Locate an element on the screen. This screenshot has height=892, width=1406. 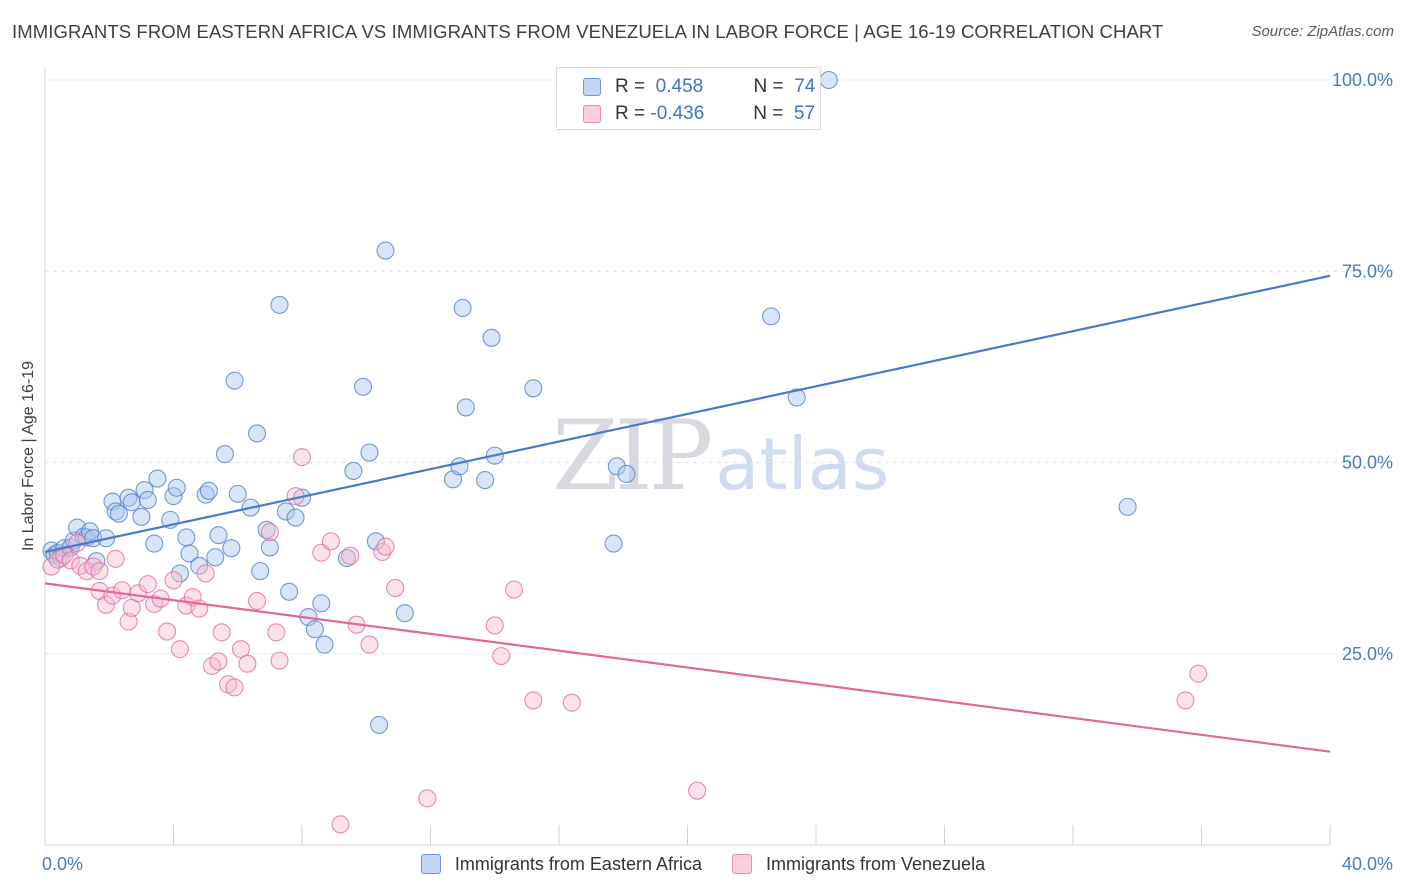
legend-n-value: 74 is located at coordinates (805, 86).